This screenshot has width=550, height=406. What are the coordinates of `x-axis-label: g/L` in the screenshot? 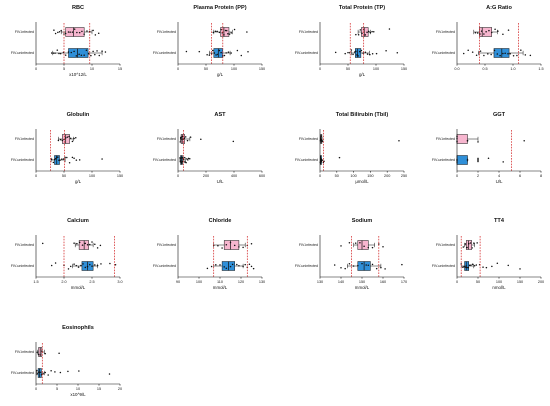 It's located at (78, 181).